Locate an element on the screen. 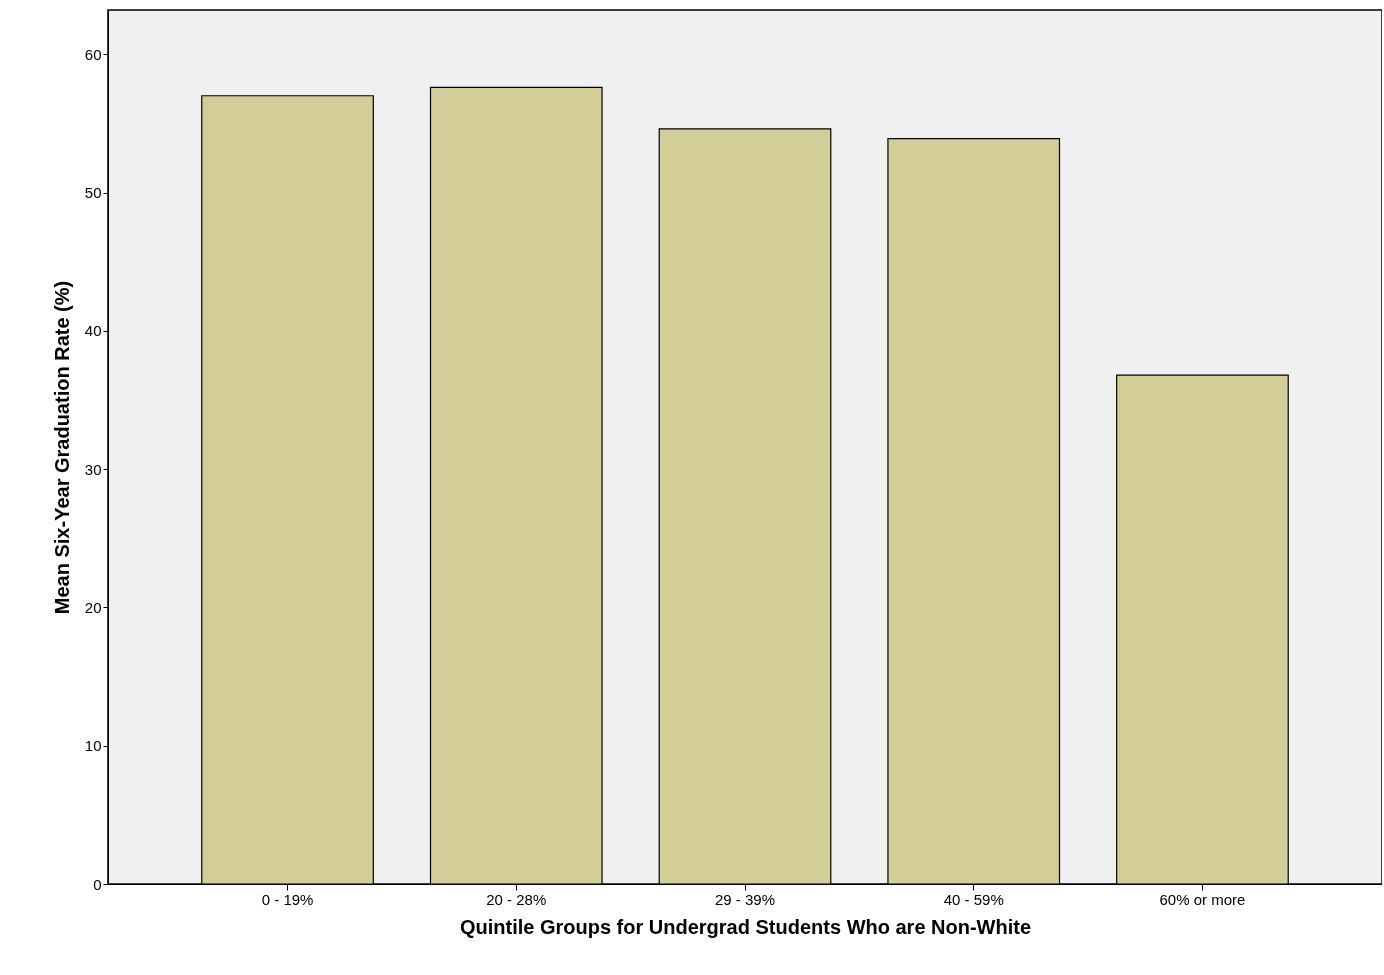 The width and height of the screenshot is (1384, 975). y-tick-label: 0 is located at coordinates (97, 884).